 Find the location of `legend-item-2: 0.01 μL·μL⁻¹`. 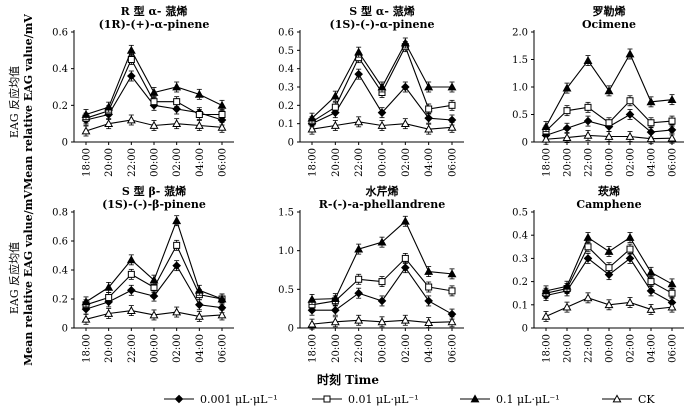

legend-item-2: 0.01 μL·μL⁻¹ is located at coordinates (365, 399).